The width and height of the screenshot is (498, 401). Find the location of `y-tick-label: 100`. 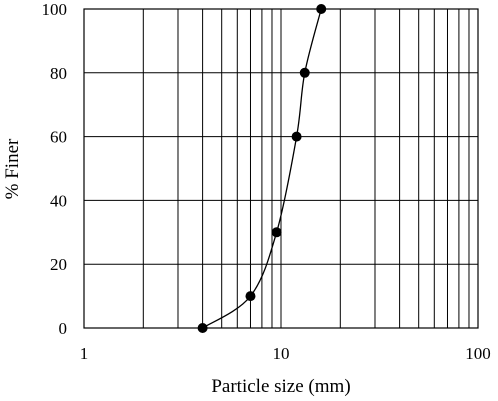

y-tick-label: 100 is located at coordinates (55, 9).